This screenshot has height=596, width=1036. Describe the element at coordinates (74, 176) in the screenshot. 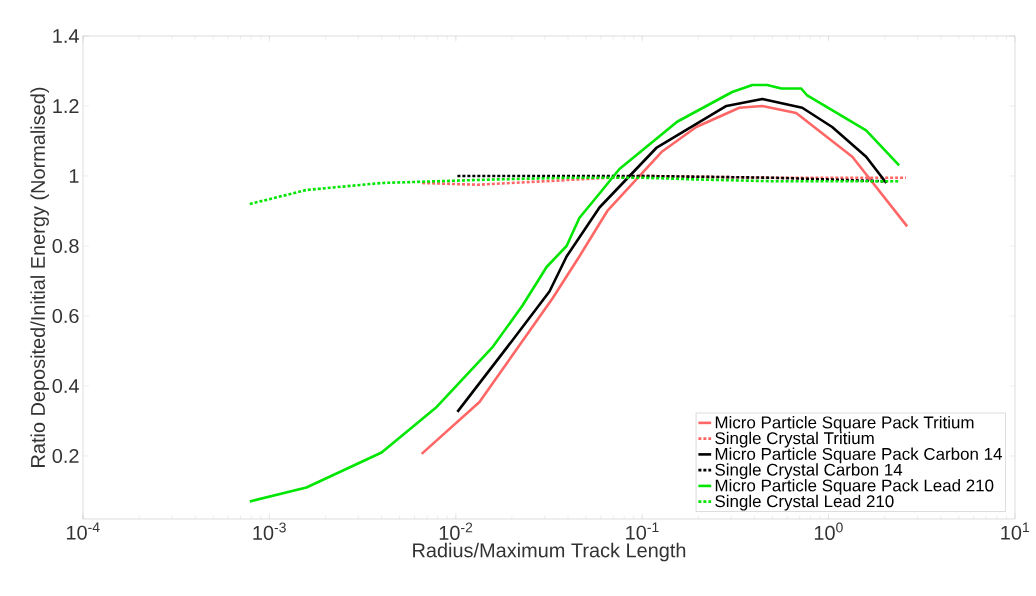

I see `y-tick-label: 1` at that location.